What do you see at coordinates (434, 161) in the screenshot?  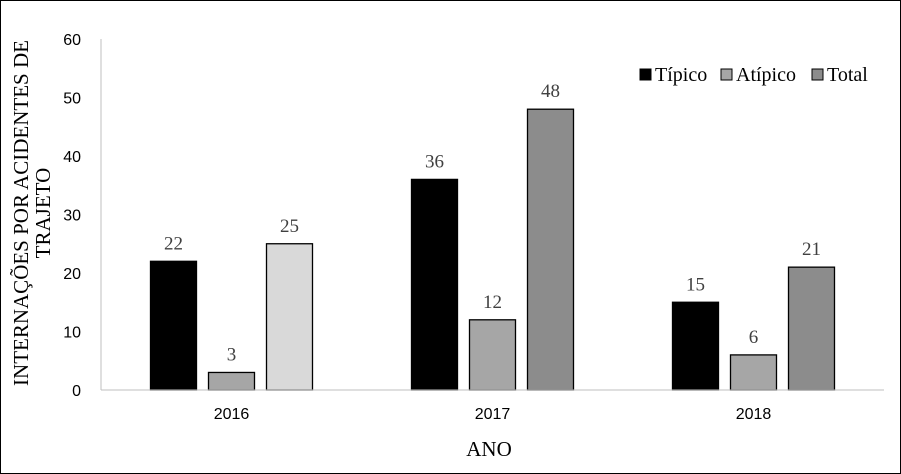 I see `data-label: 36` at bounding box center [434, 161].